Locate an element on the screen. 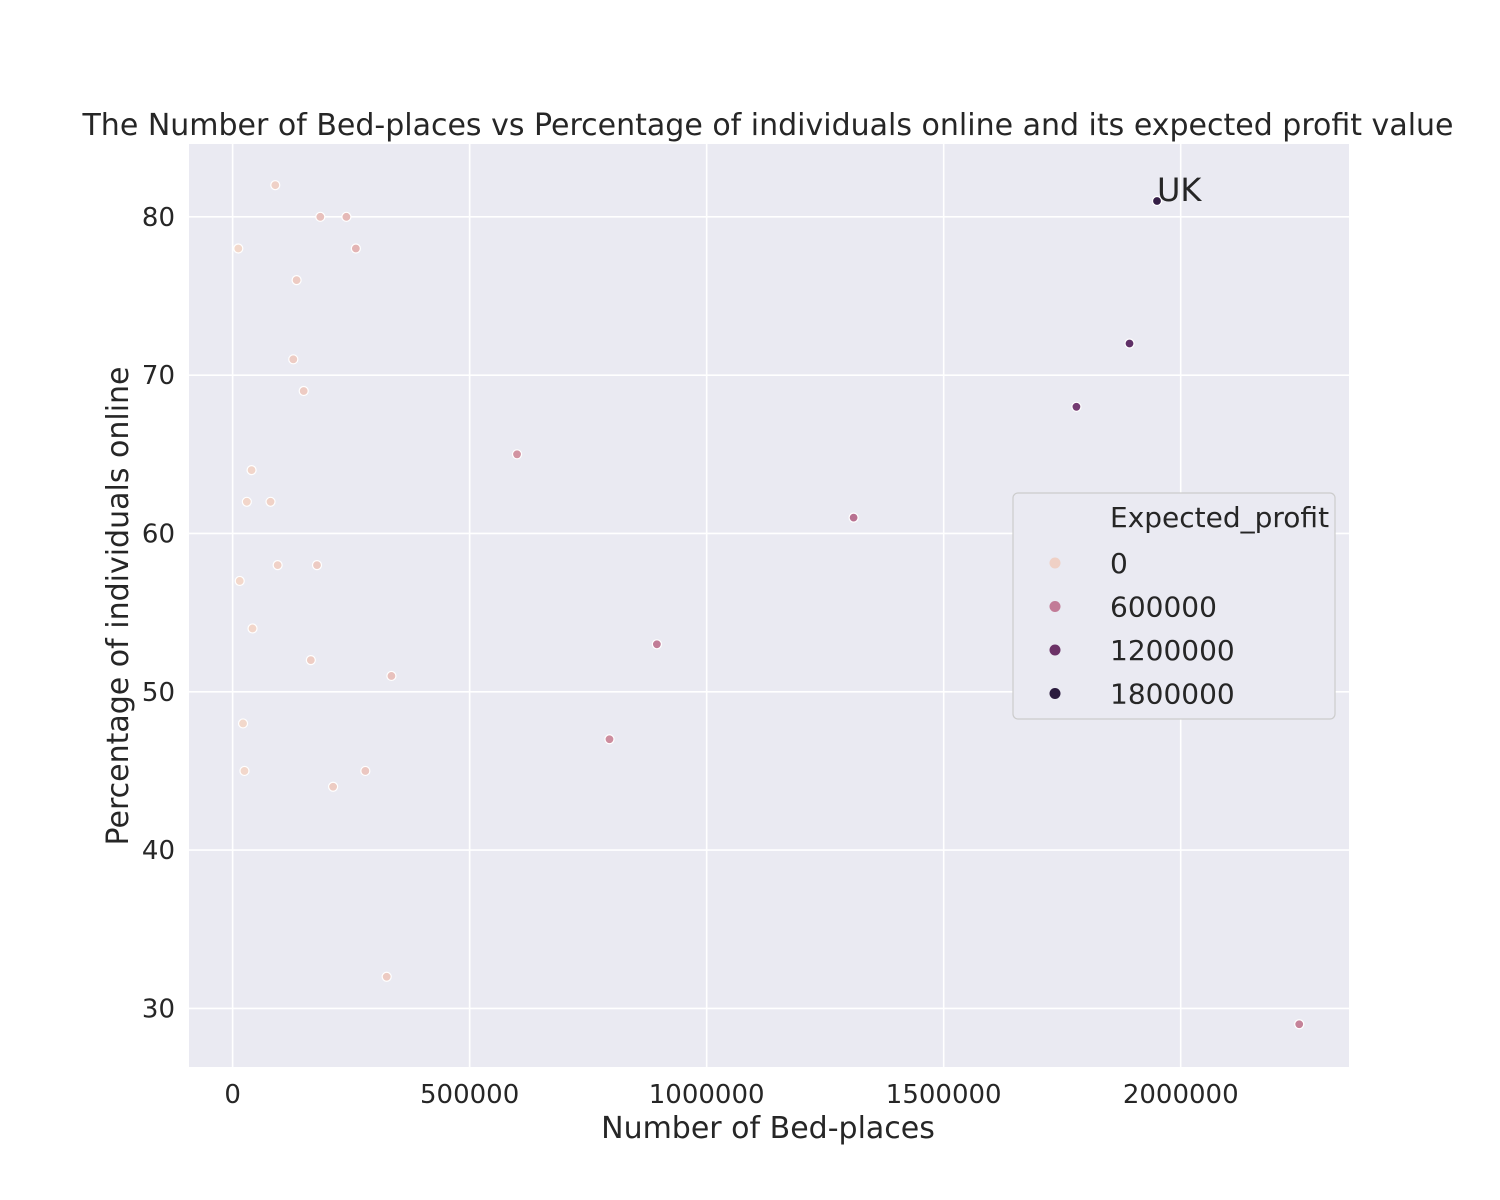 This screenshot has height=1200, width=1500. point-annotation: UK is located at coordinates (1179, 190).